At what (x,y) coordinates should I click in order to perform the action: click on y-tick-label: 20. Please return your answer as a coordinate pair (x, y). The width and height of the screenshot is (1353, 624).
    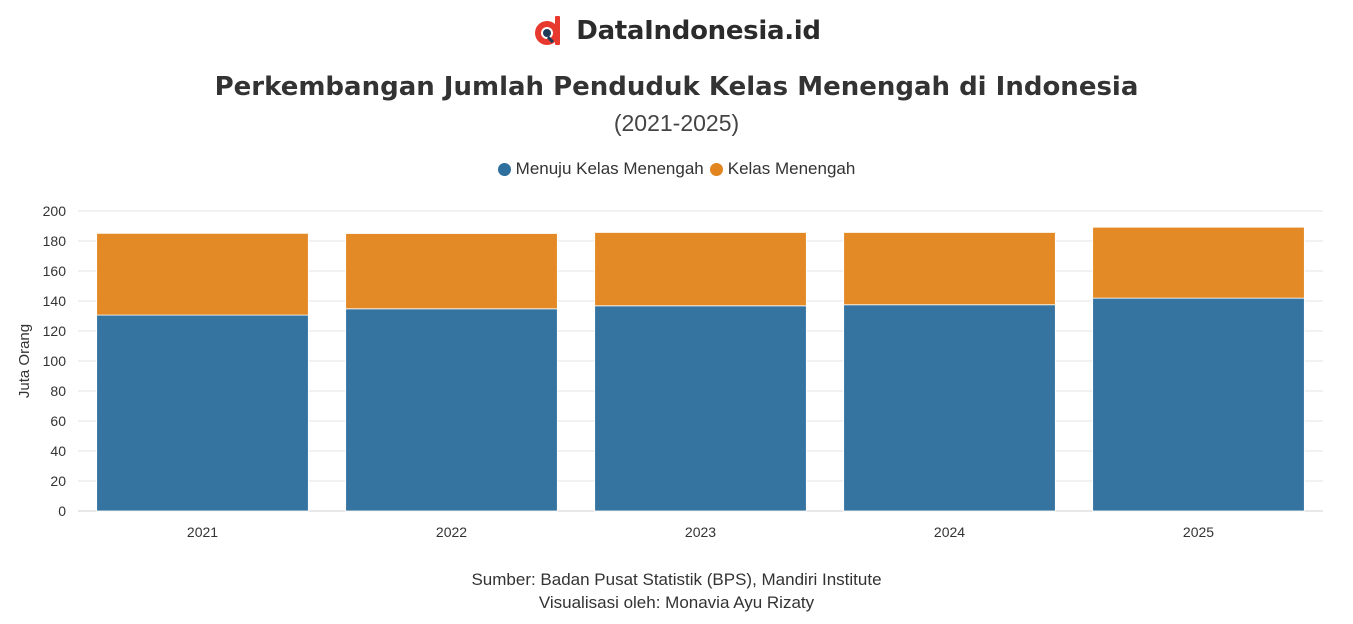
    Looking at the image, I should click on (58, 481).